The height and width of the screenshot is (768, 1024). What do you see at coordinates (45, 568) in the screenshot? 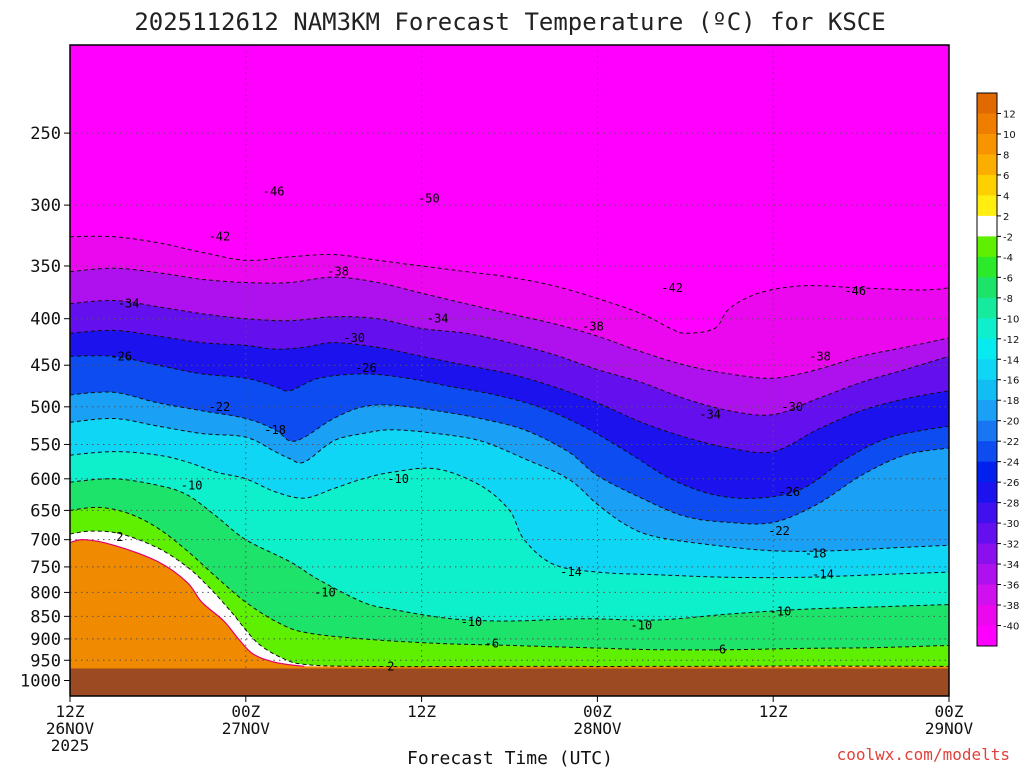
I see `y-tick-label-750: 750` at bounding box center [45, 568].